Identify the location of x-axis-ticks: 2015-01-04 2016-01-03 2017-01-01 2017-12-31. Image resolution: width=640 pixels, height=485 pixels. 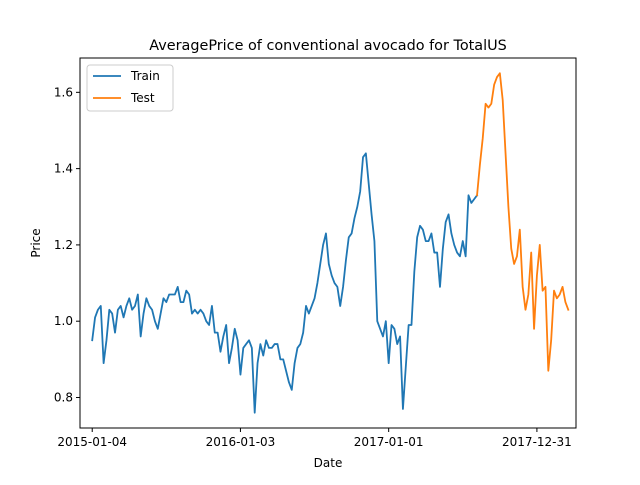
(314, 438).